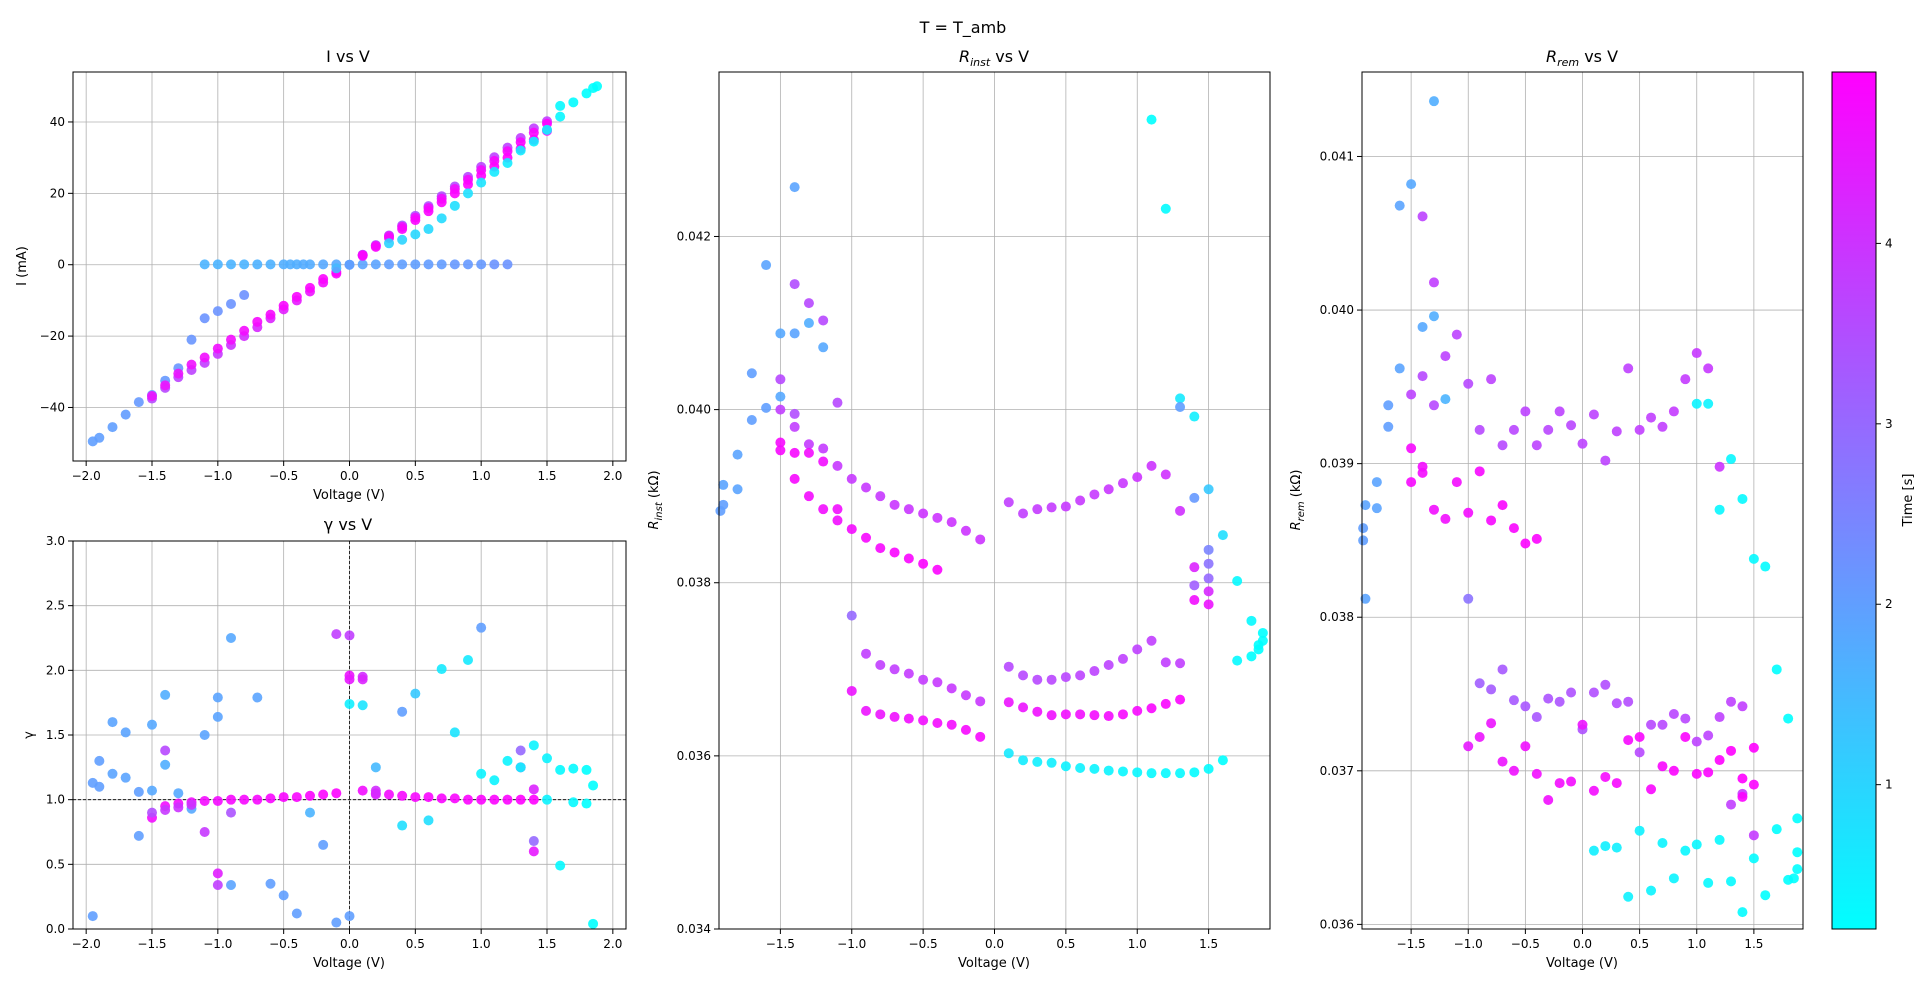  Describe the element at coordinates (1337, 156) in the screenshot. I see `rrem-ytick-label: 0.041` at that location.